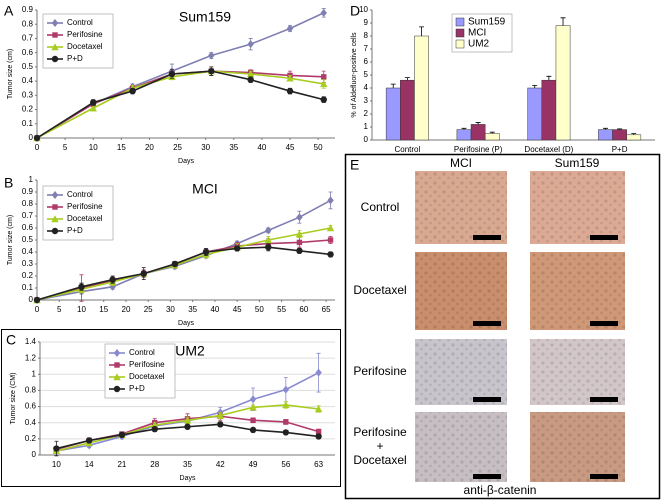  Describe the element at coordinates (366, 74) in the screenshot. I see `y-tick-label: 5` at that location.